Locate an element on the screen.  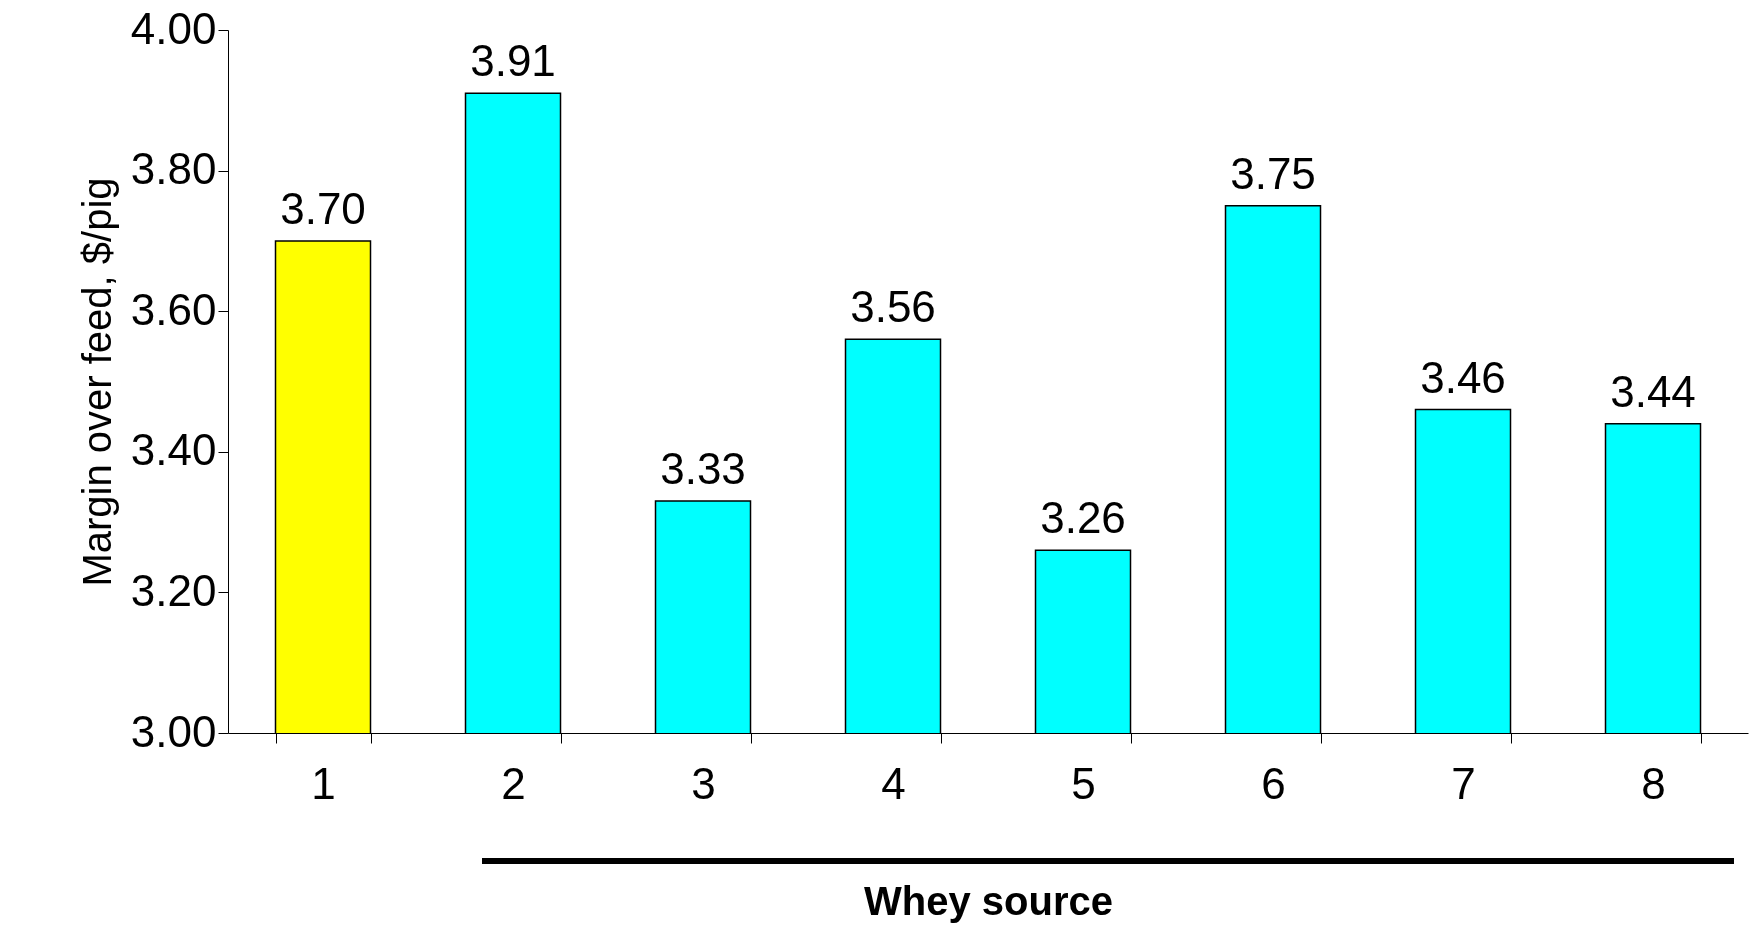
data-label: 3.33 is located at coordinates (703, 469).